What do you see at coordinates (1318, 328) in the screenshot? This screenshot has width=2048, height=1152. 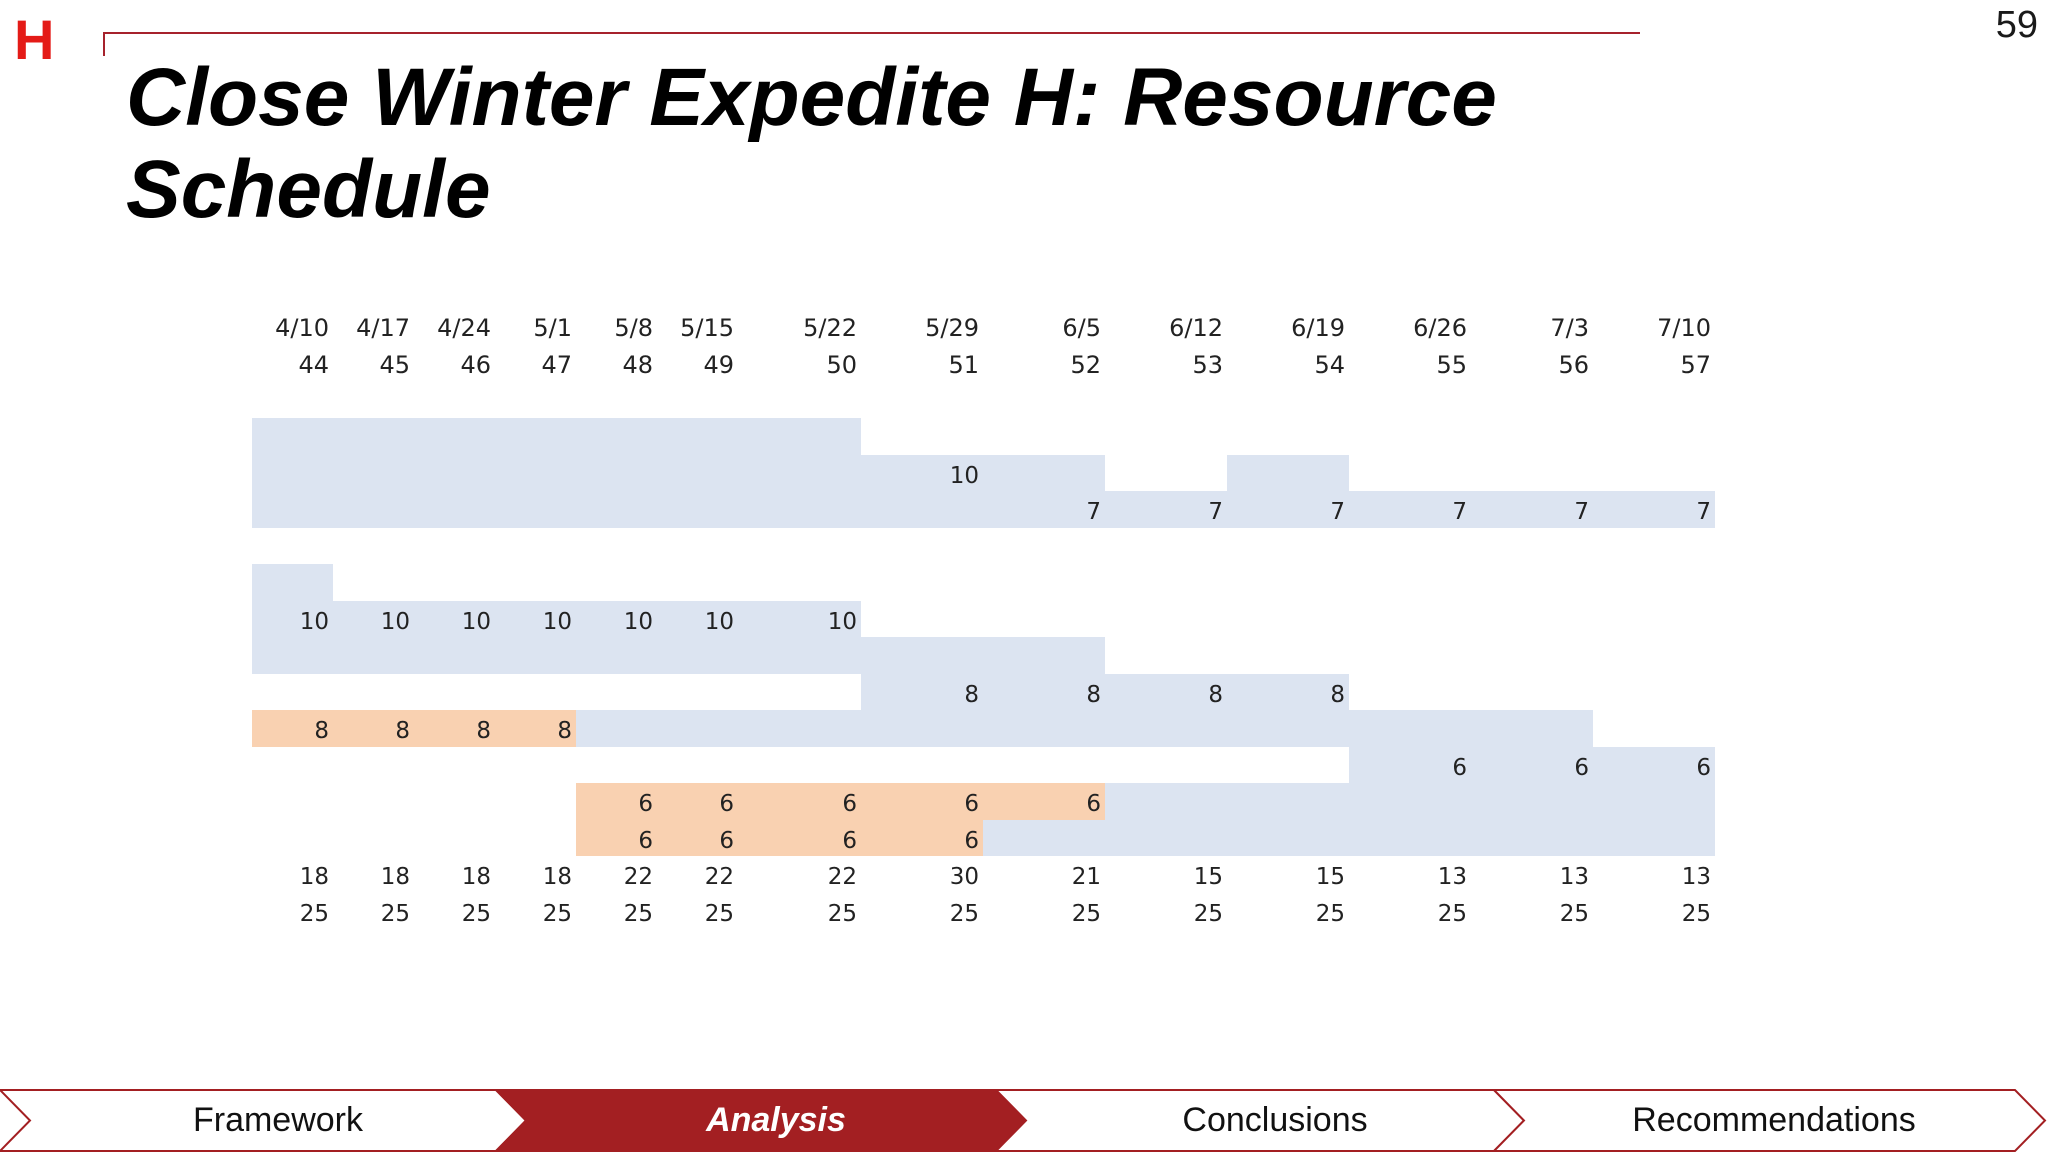 I see `date-header: 6/19` at bounding box center [1318, 328].